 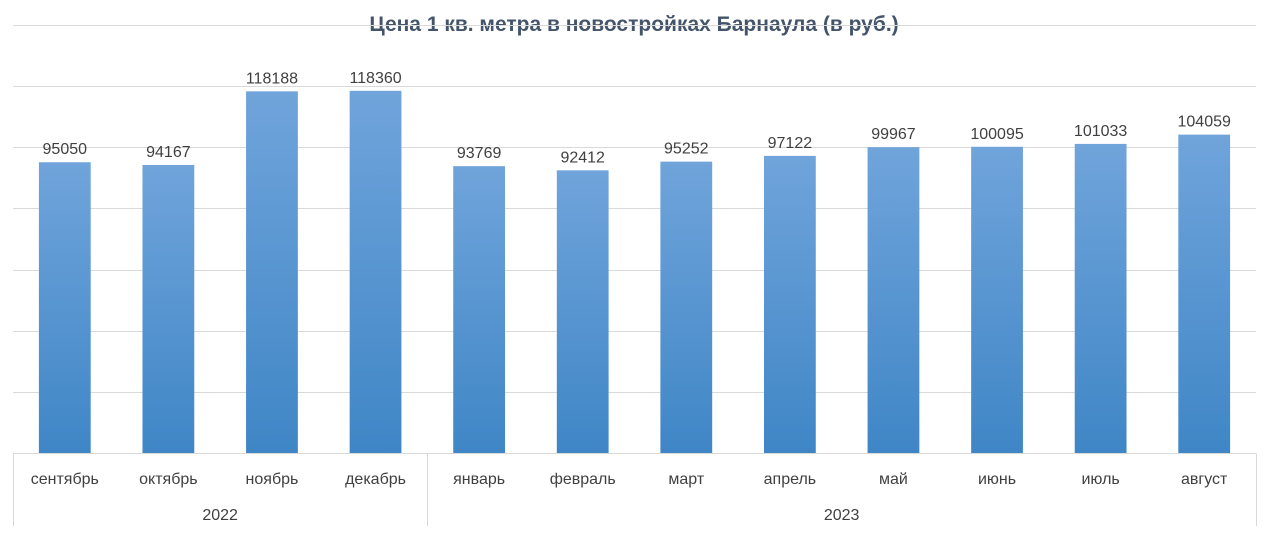 I want to click on x-group-label: 2023, so click(x=842, y=515).